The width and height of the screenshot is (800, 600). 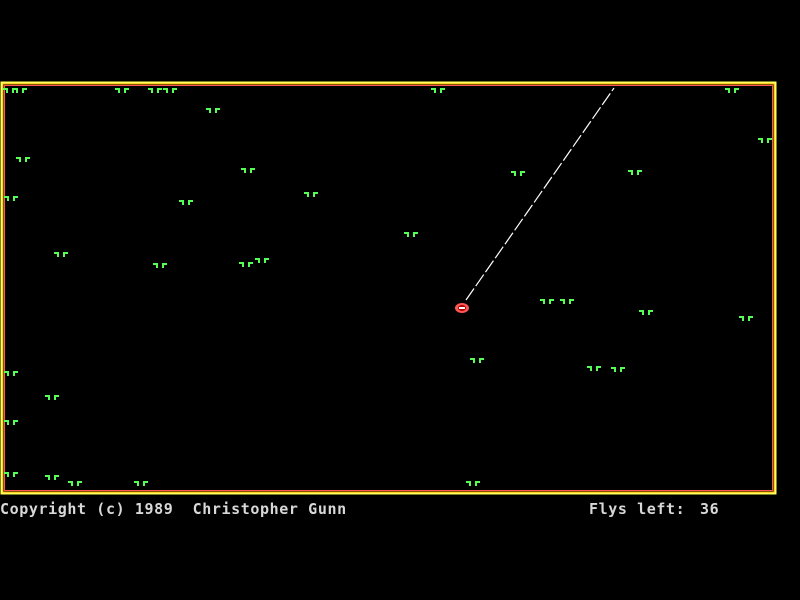 I want to click on flys-left-count: 36, so click(x=710, y=509).